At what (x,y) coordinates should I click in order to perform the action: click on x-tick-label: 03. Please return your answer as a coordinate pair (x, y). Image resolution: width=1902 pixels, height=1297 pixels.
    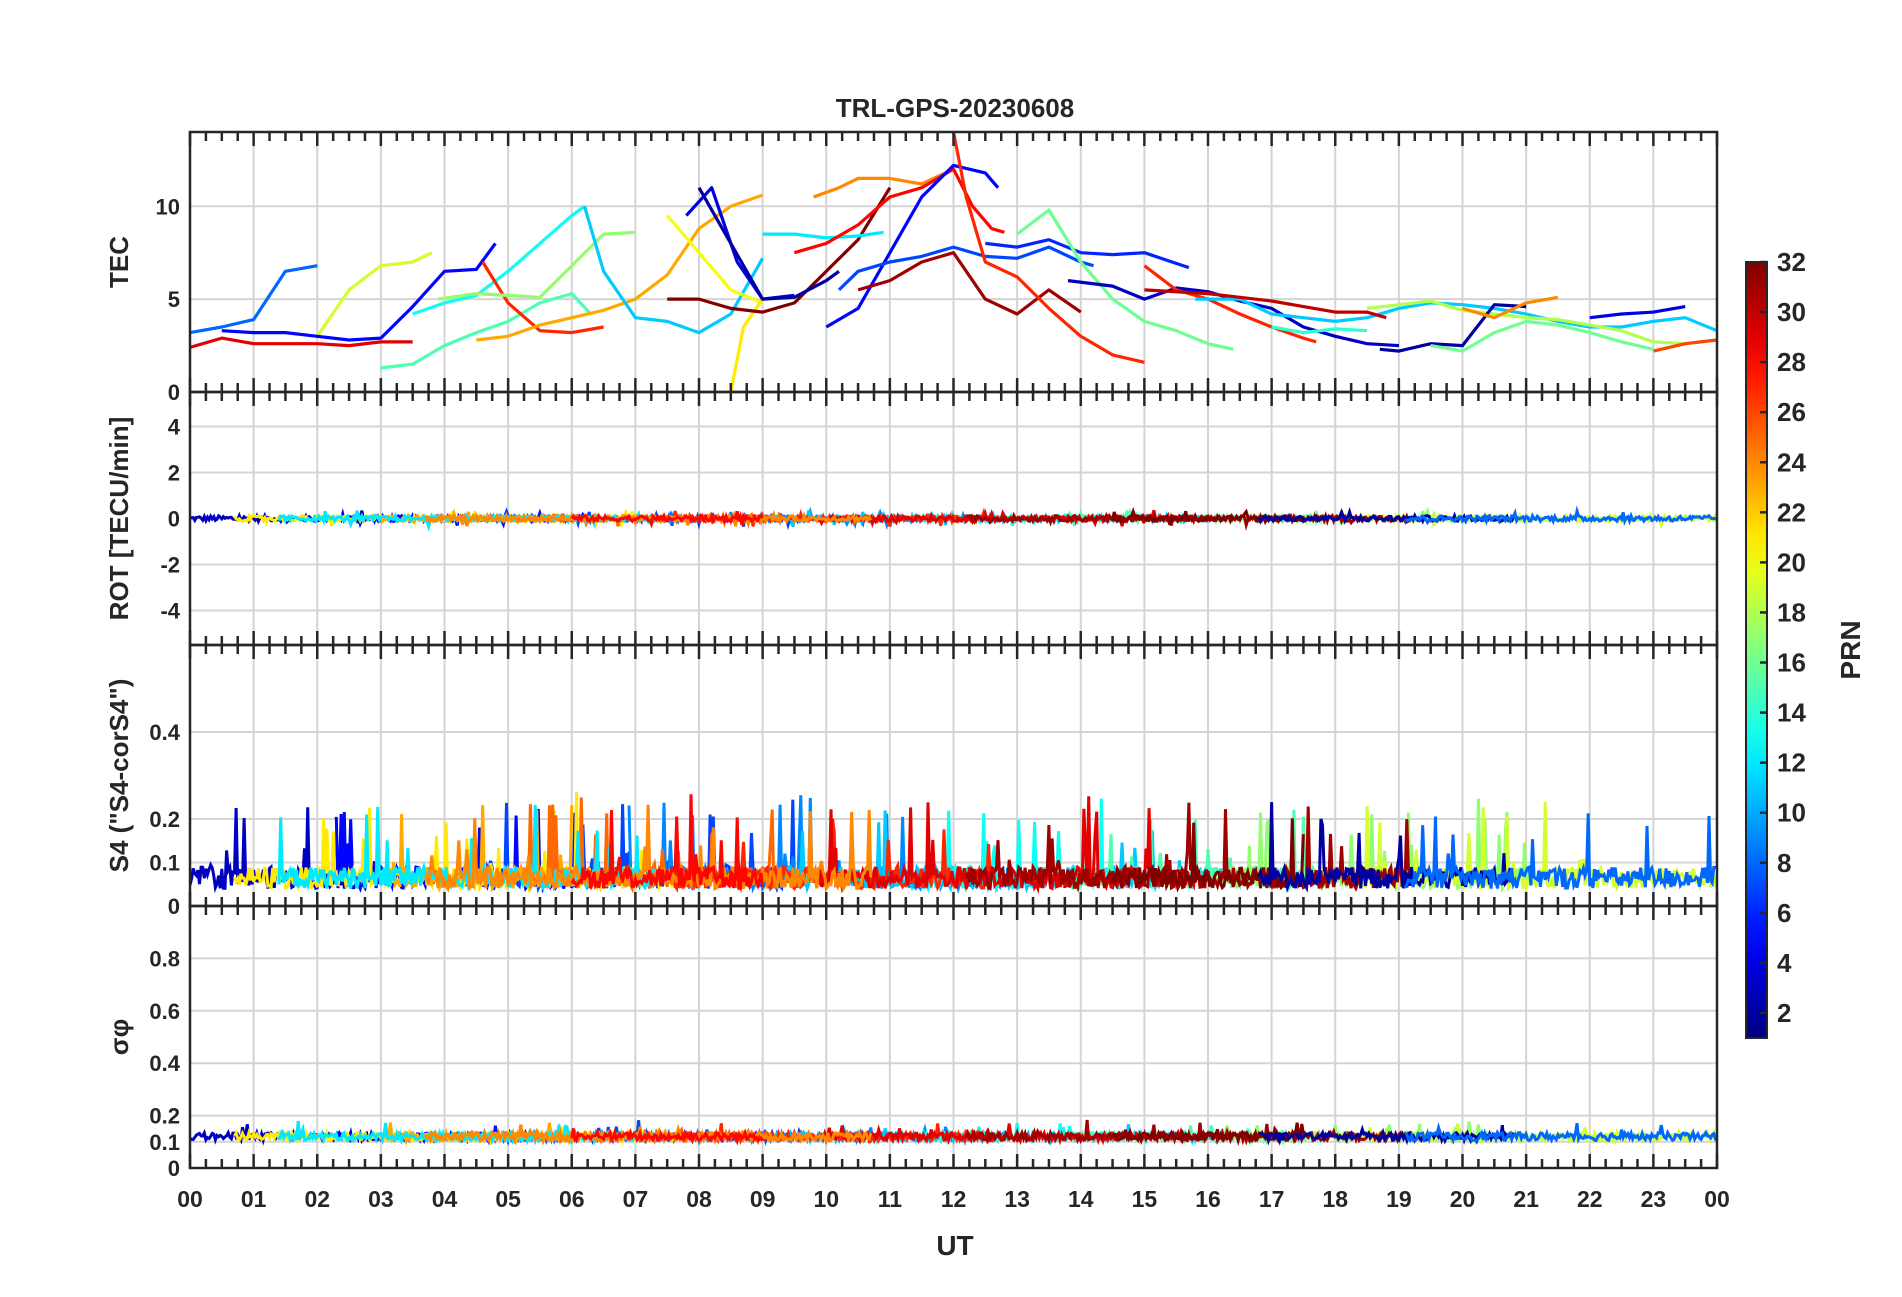
    Looking at the image, I should click on (381, 1199).